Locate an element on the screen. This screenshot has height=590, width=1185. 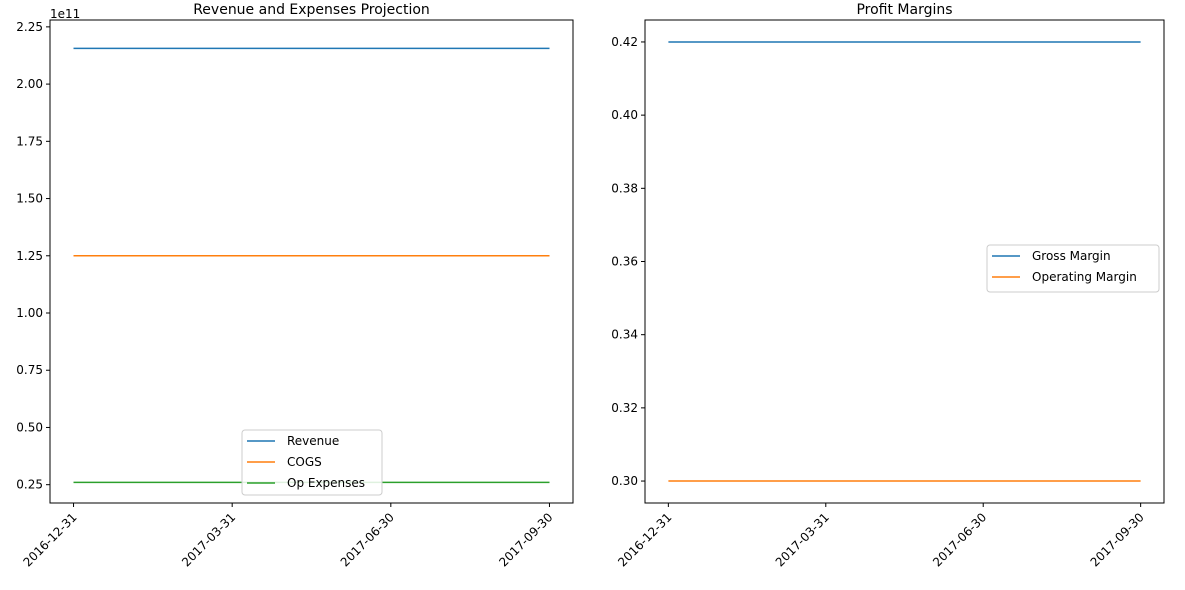
y-tick-label: 0.36 is located at coordinates (624, 262).